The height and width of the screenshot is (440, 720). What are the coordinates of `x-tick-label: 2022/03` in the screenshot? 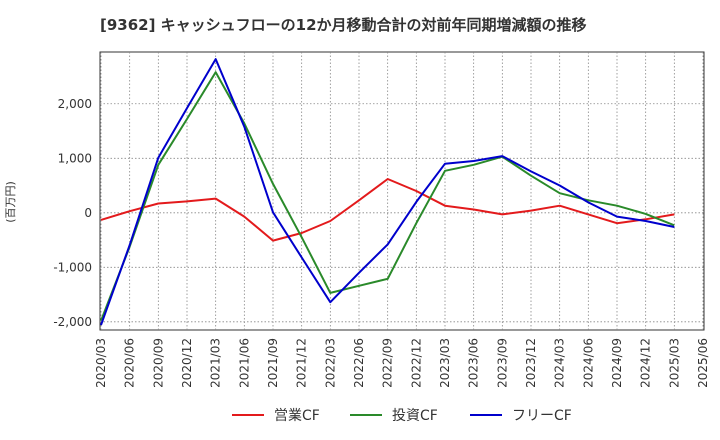 It's located at (330, 363).